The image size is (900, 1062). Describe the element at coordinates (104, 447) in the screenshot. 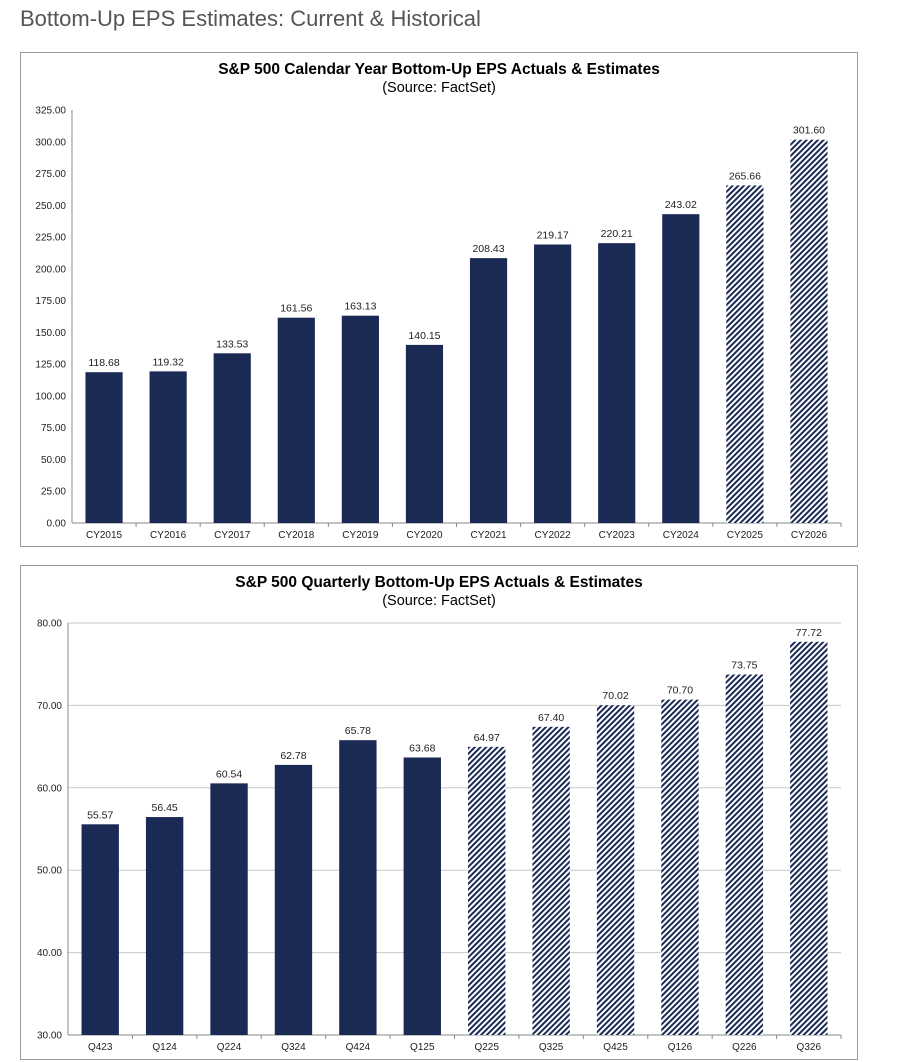

I see `bar-cy2015` at that location.